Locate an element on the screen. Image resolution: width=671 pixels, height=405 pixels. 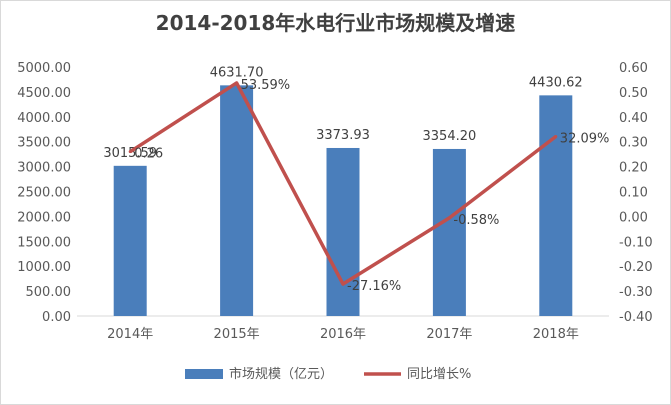
right-axis-tick-label: -0.20 is located at coordinates (636, 267).